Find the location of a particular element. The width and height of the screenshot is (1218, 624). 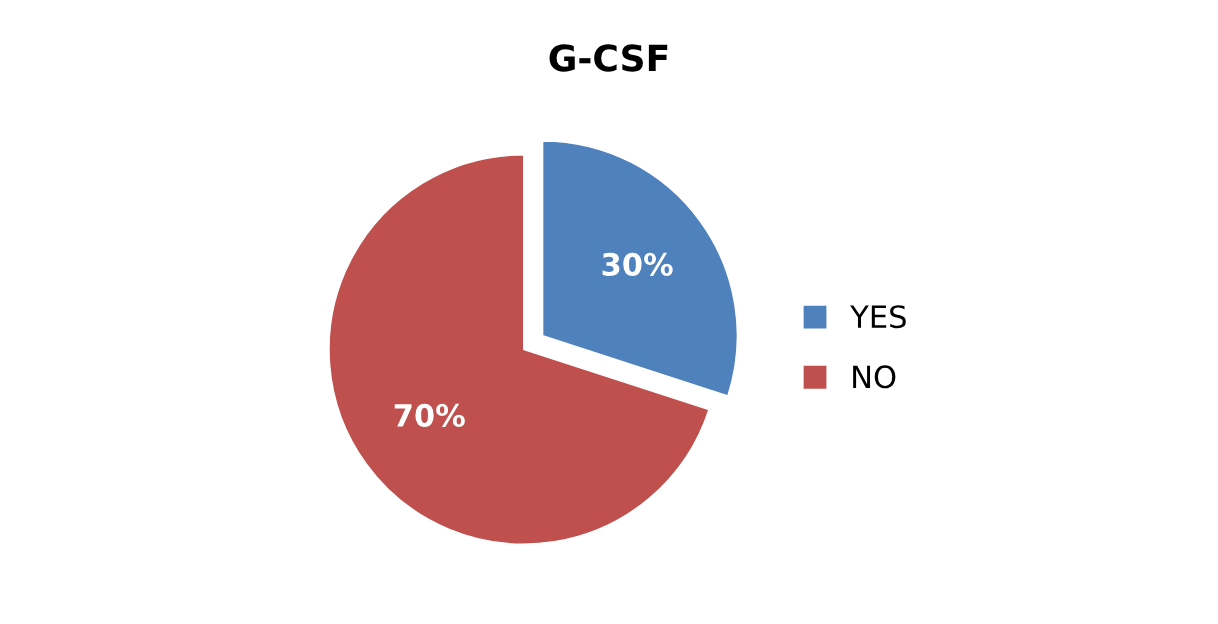

data-label: 30% is located at coordinates (637, 264).